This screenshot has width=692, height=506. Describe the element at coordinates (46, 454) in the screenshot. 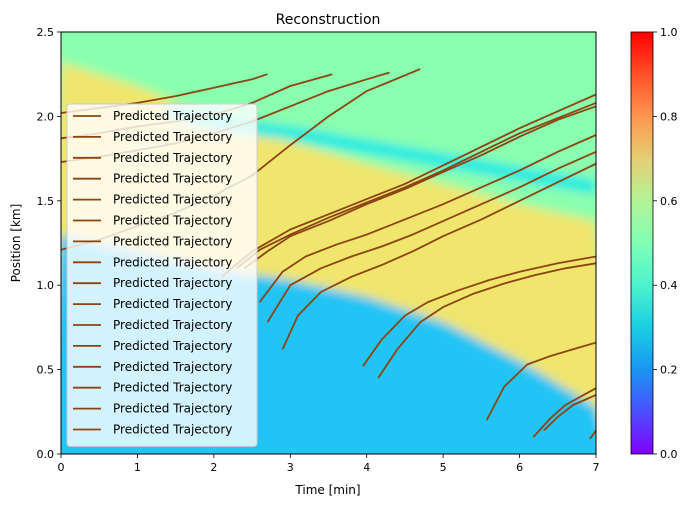

I see `y-tick-label: 0.0` at that location.